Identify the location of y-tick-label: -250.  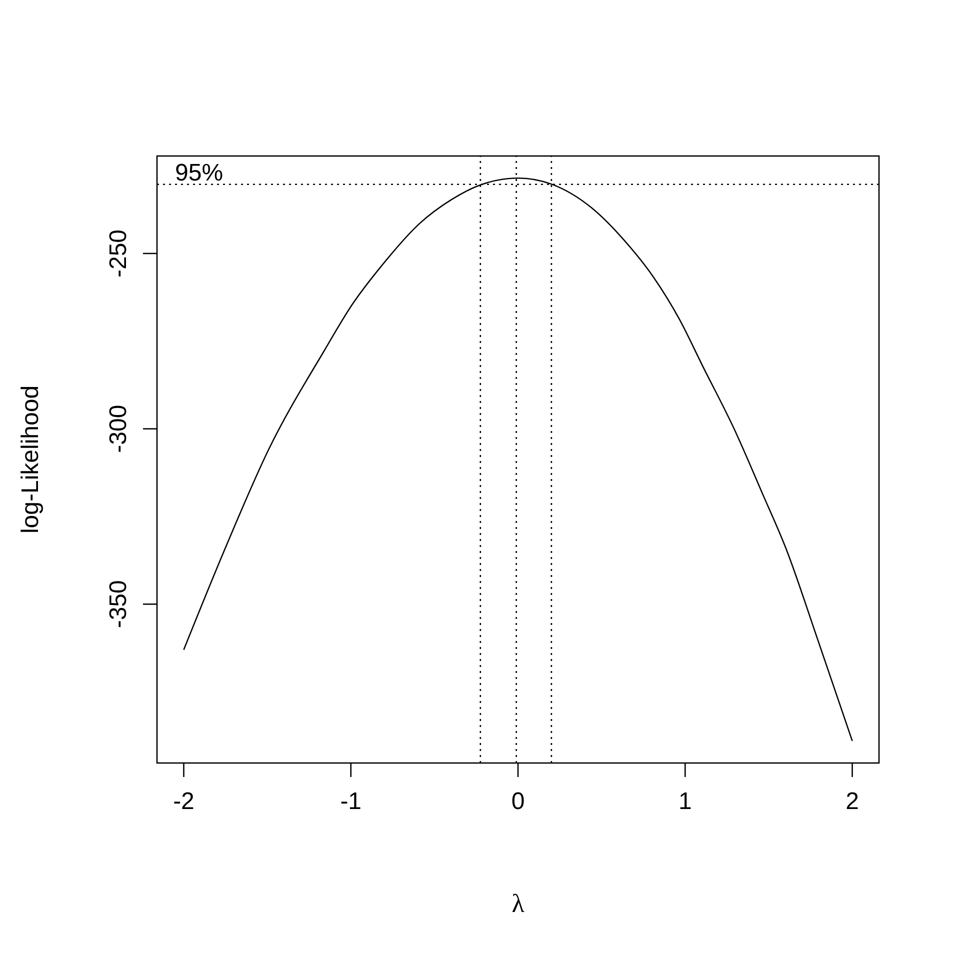
(118, 253).